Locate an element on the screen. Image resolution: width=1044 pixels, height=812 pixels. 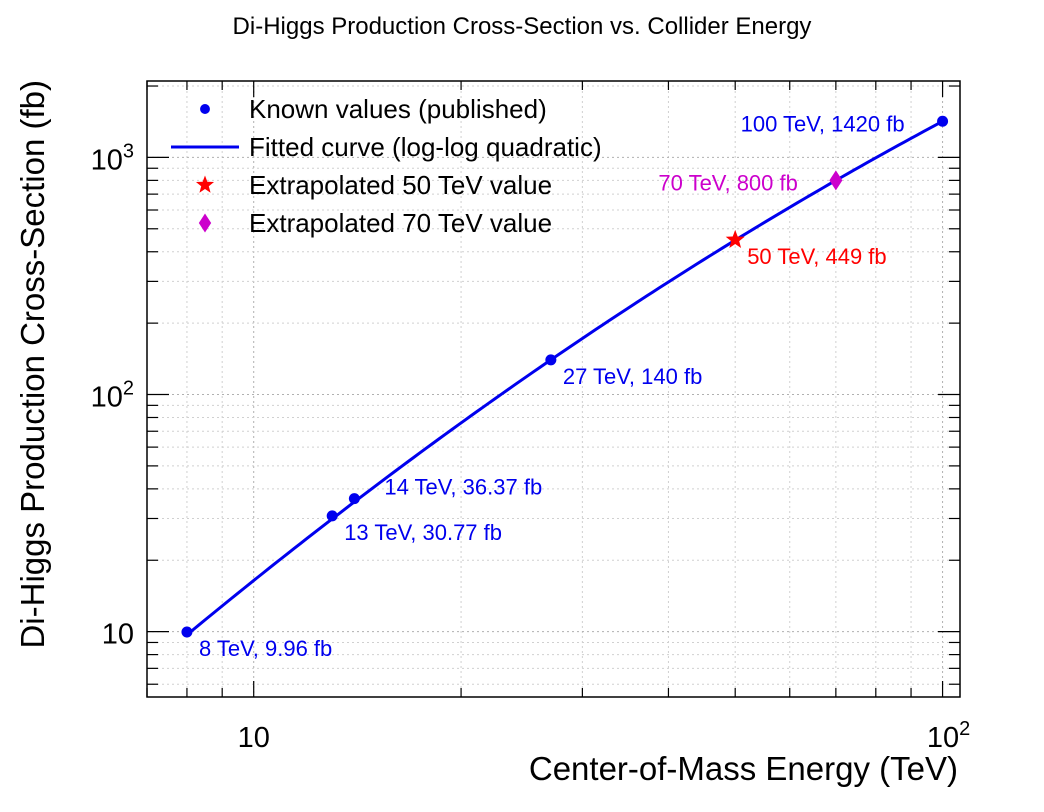
data-label: 8 TeV, 9.96 fb is located at coordinates (265, 648).